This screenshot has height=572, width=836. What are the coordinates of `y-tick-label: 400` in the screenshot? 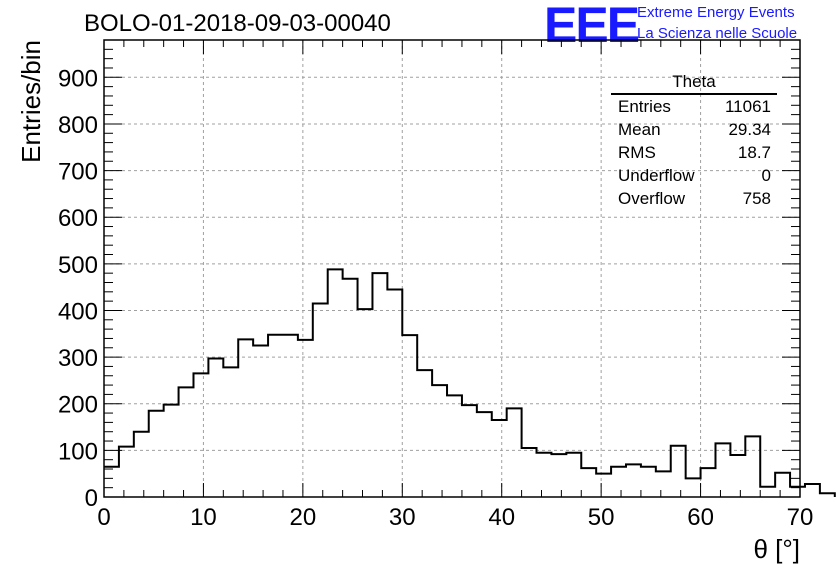 It's located at (78, 311).